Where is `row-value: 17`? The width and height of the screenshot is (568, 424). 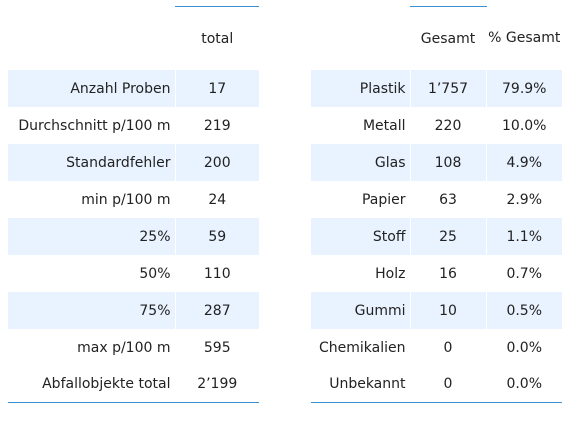 row-value: 17 is located at coordinates (216, 88).